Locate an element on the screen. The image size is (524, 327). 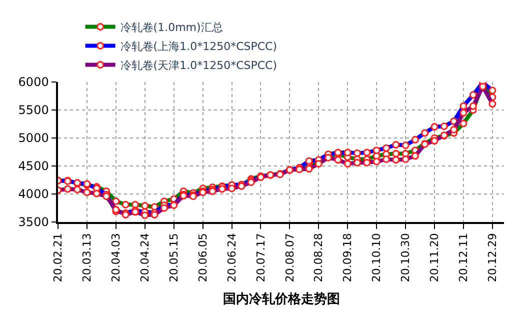
x-tick-label: 20.04.24 is located at coordinates (145, 257).